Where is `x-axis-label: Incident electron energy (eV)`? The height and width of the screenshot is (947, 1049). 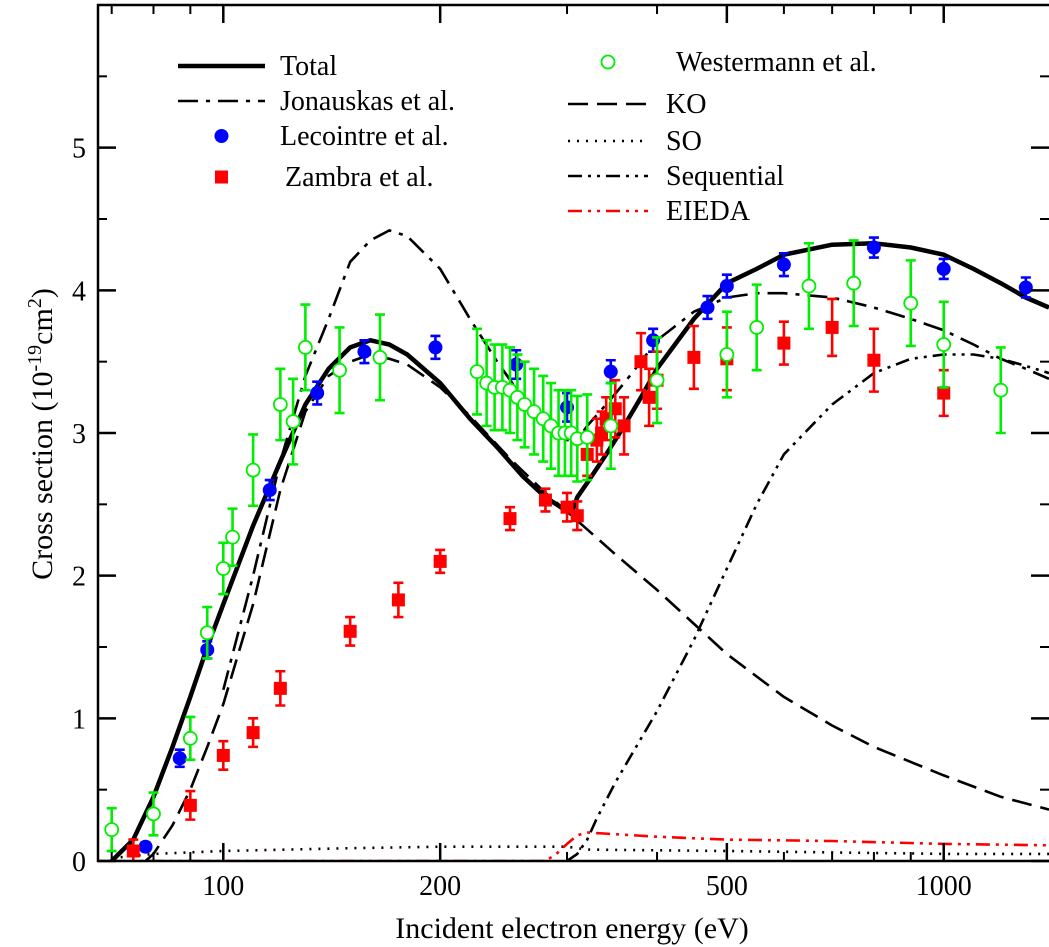
x-axis-label: Incident electron energy (eV) is located at coordinates (571, 928).